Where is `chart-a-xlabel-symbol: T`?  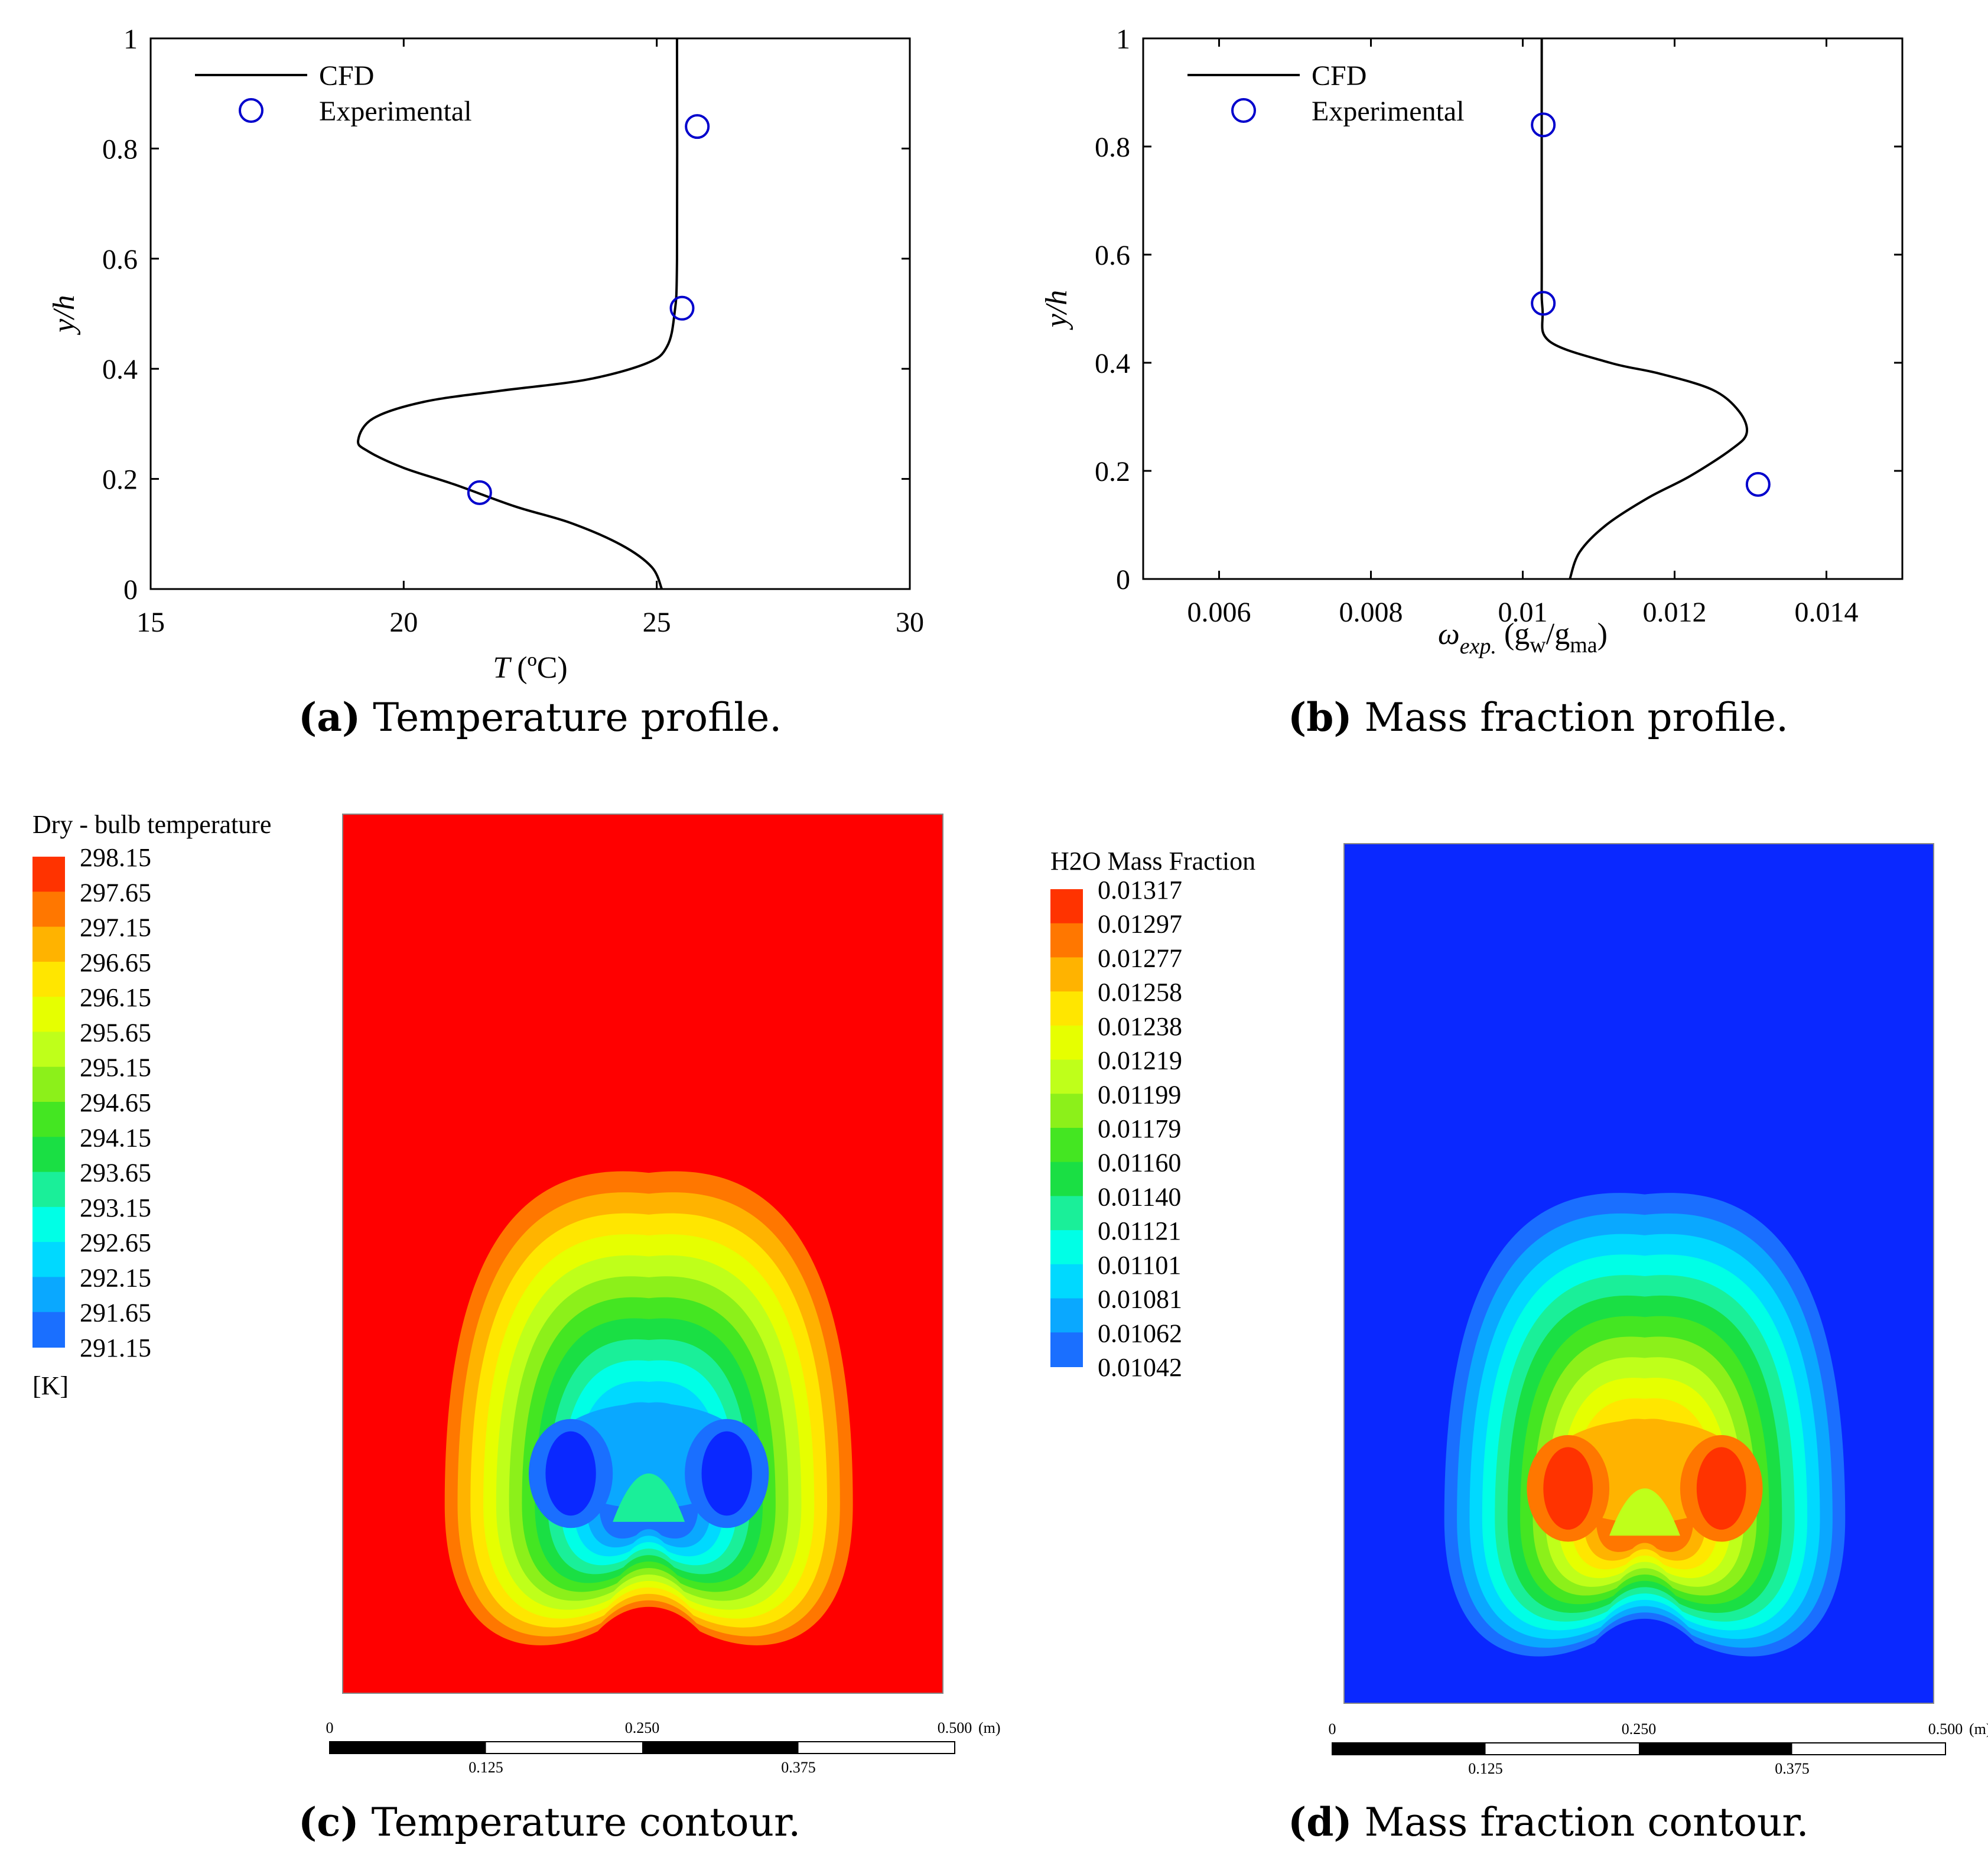
chart-a-xlabel-symbol: T is located at coordinates (505, 668).